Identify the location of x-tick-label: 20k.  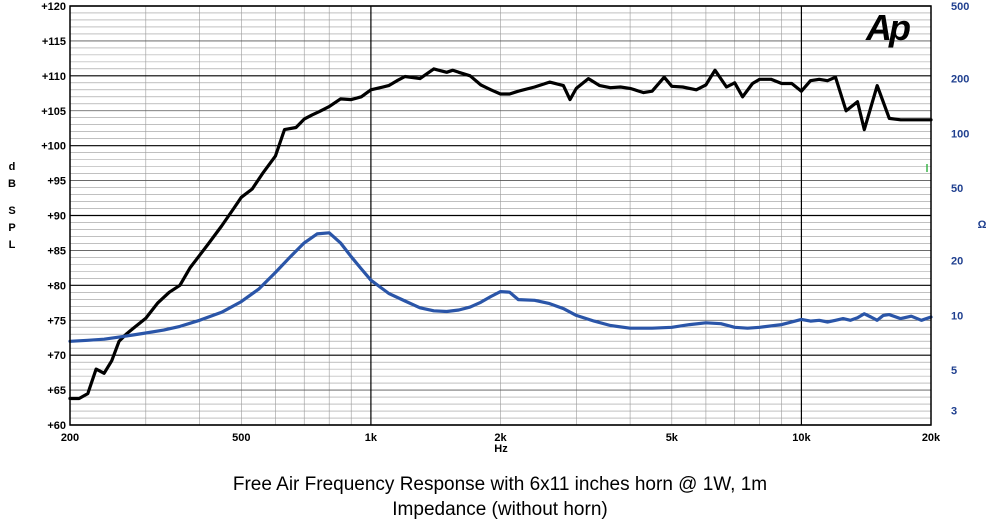
(931, 438).